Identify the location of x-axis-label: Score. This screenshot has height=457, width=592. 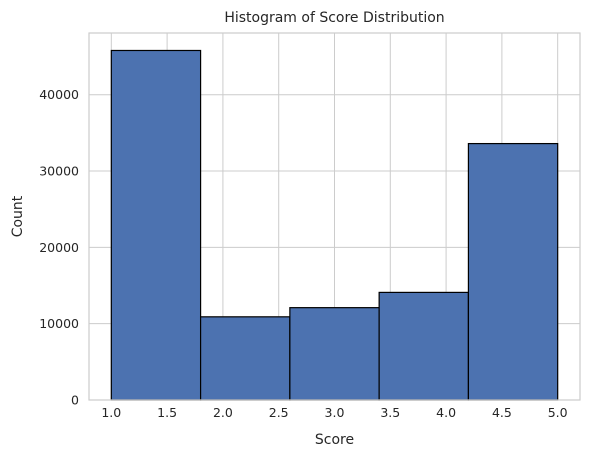
(334, 440).